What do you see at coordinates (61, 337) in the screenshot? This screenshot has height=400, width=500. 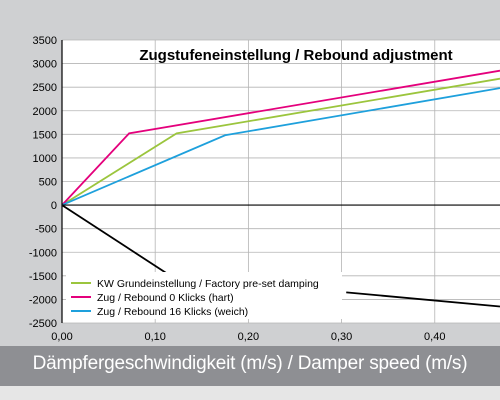 I see `x-tick-label: 0,00` at bounding box center [61, 337].